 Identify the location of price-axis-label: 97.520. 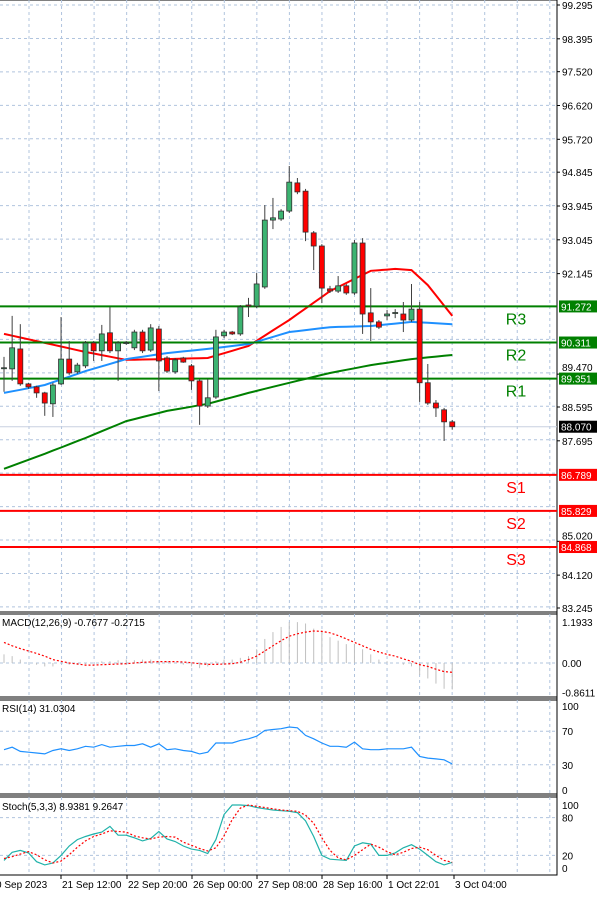
(577, 73).